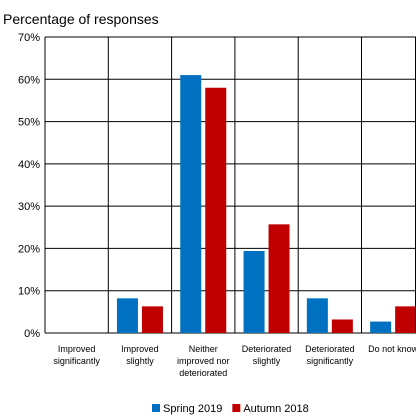  I want to click on x-category-label: Neither improved nor deteriorated, so click(203, 361).